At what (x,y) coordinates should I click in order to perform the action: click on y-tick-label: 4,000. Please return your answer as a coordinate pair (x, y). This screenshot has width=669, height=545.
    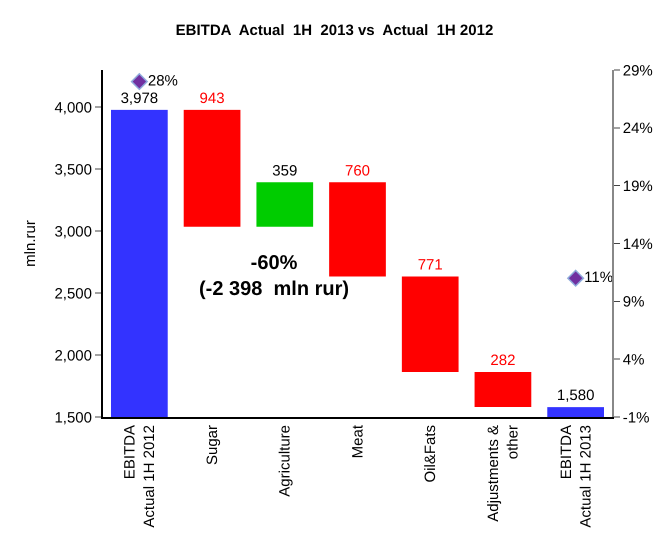
    Looking at the image, I should click on (73, 107).